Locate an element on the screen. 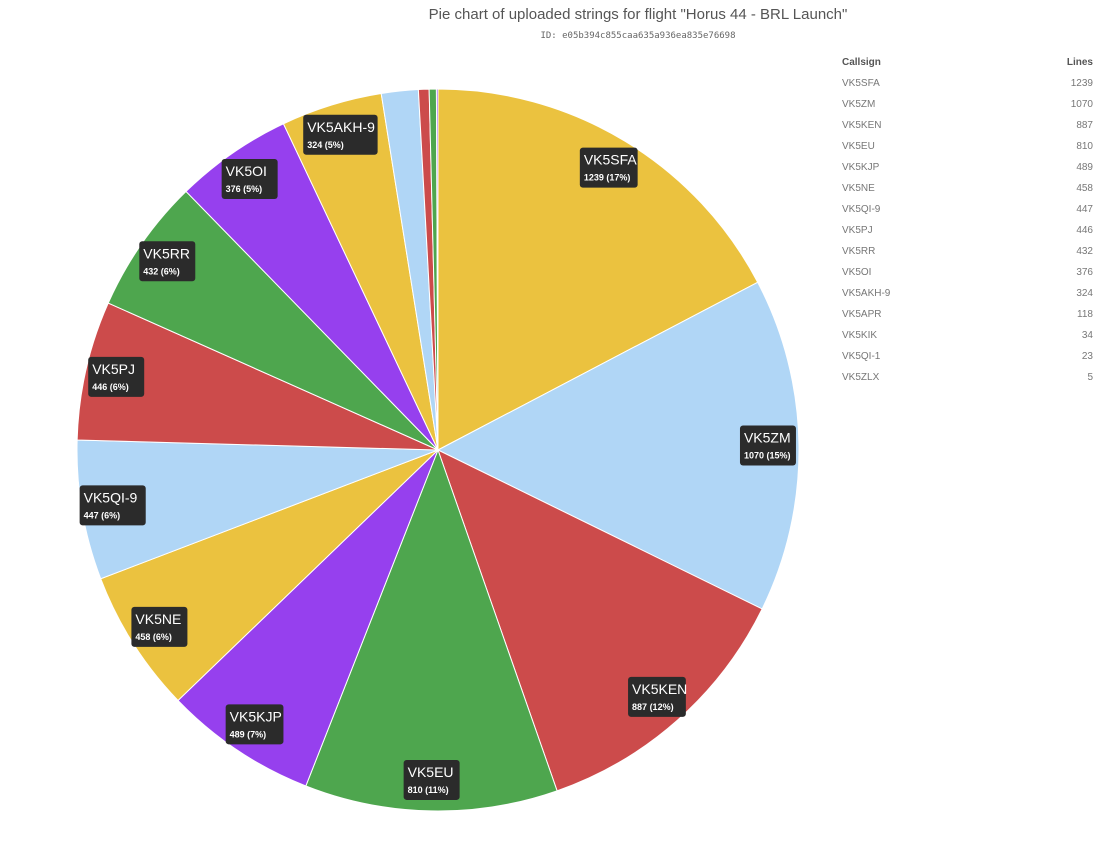 This screenshot has width=1107, height=850. slice-label-name: VK5QI-9 is located at coordinates (111, 497).